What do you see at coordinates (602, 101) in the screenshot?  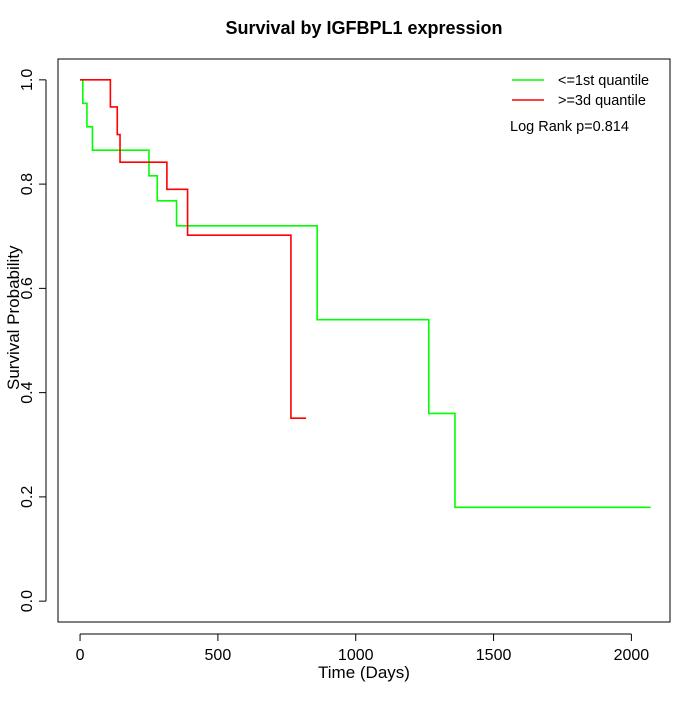 I see `legend-label-2: >=3d quantile` at bounding box center [602, 101].